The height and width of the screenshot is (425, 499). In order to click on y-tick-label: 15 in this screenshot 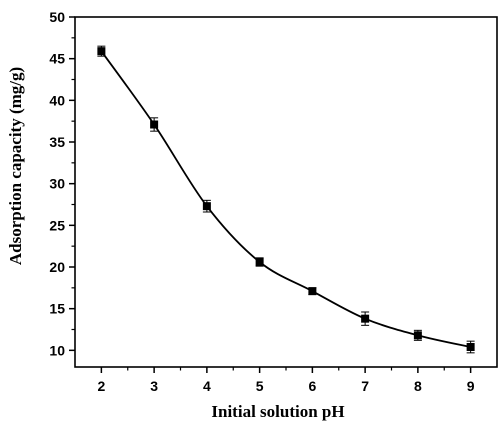, I will do `click(57, 309)`.